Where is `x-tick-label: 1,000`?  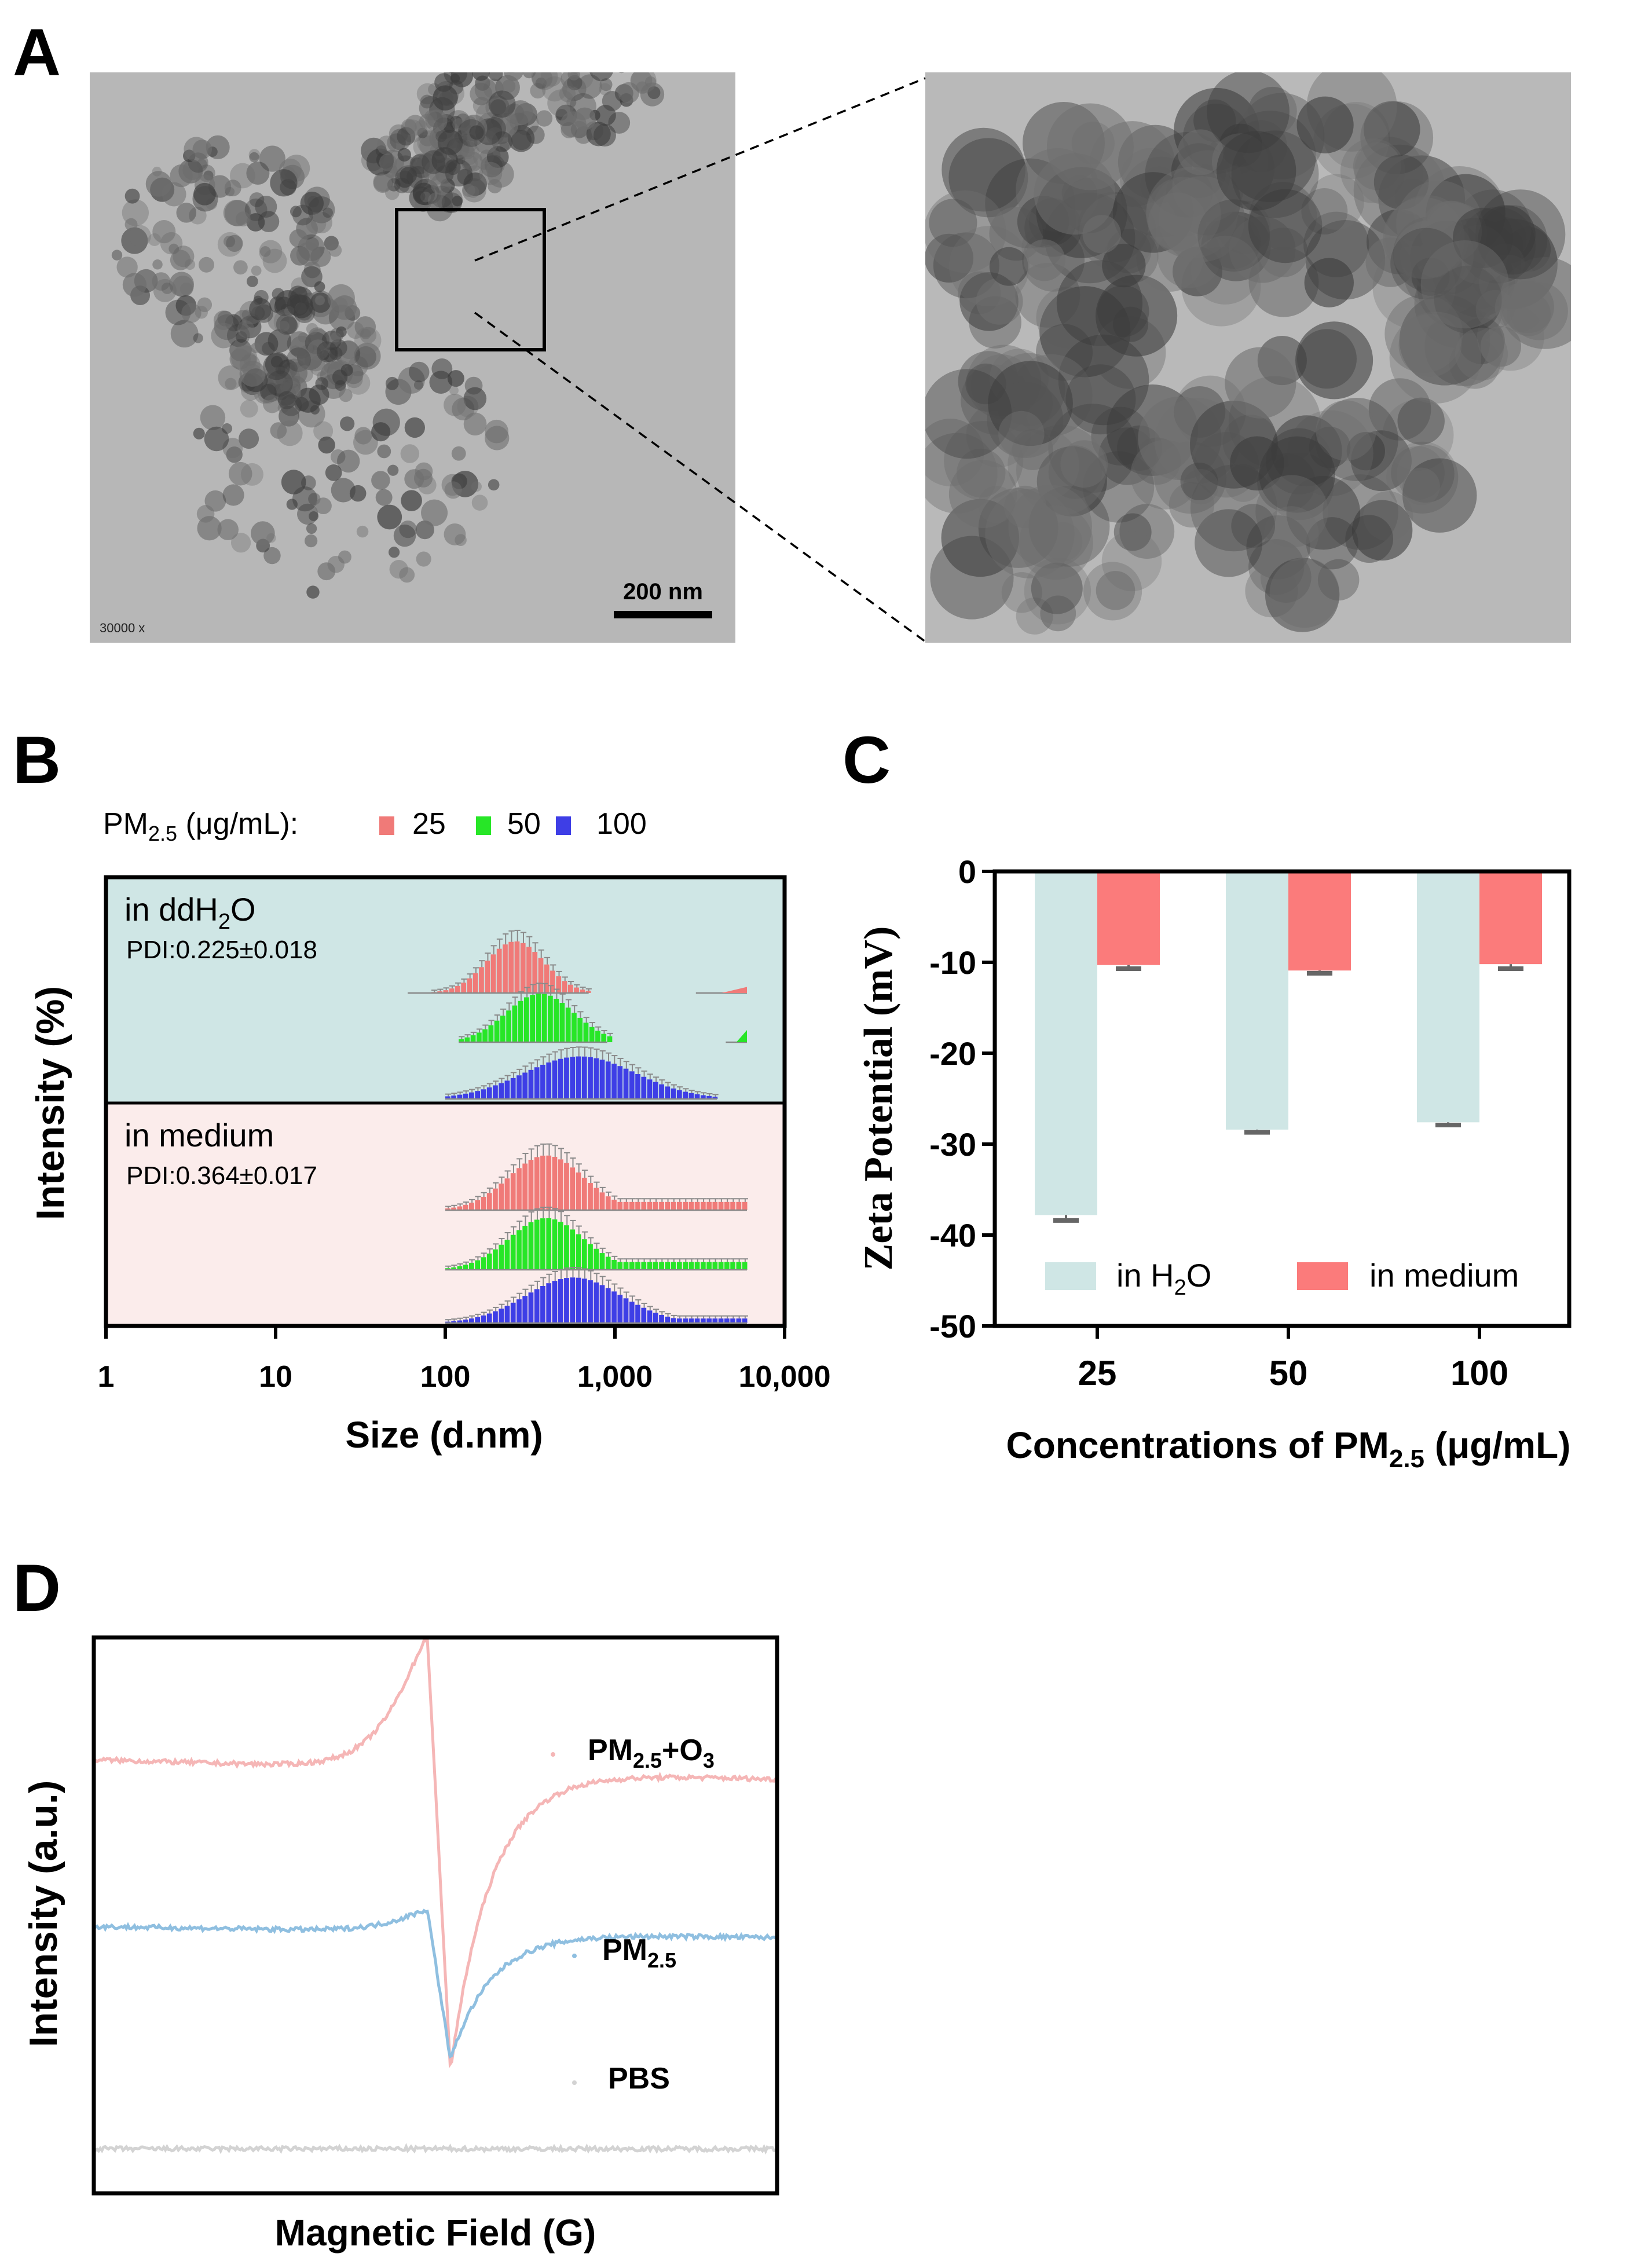
x-tick-label: 1,000 is located at coordinates (615, 1377).